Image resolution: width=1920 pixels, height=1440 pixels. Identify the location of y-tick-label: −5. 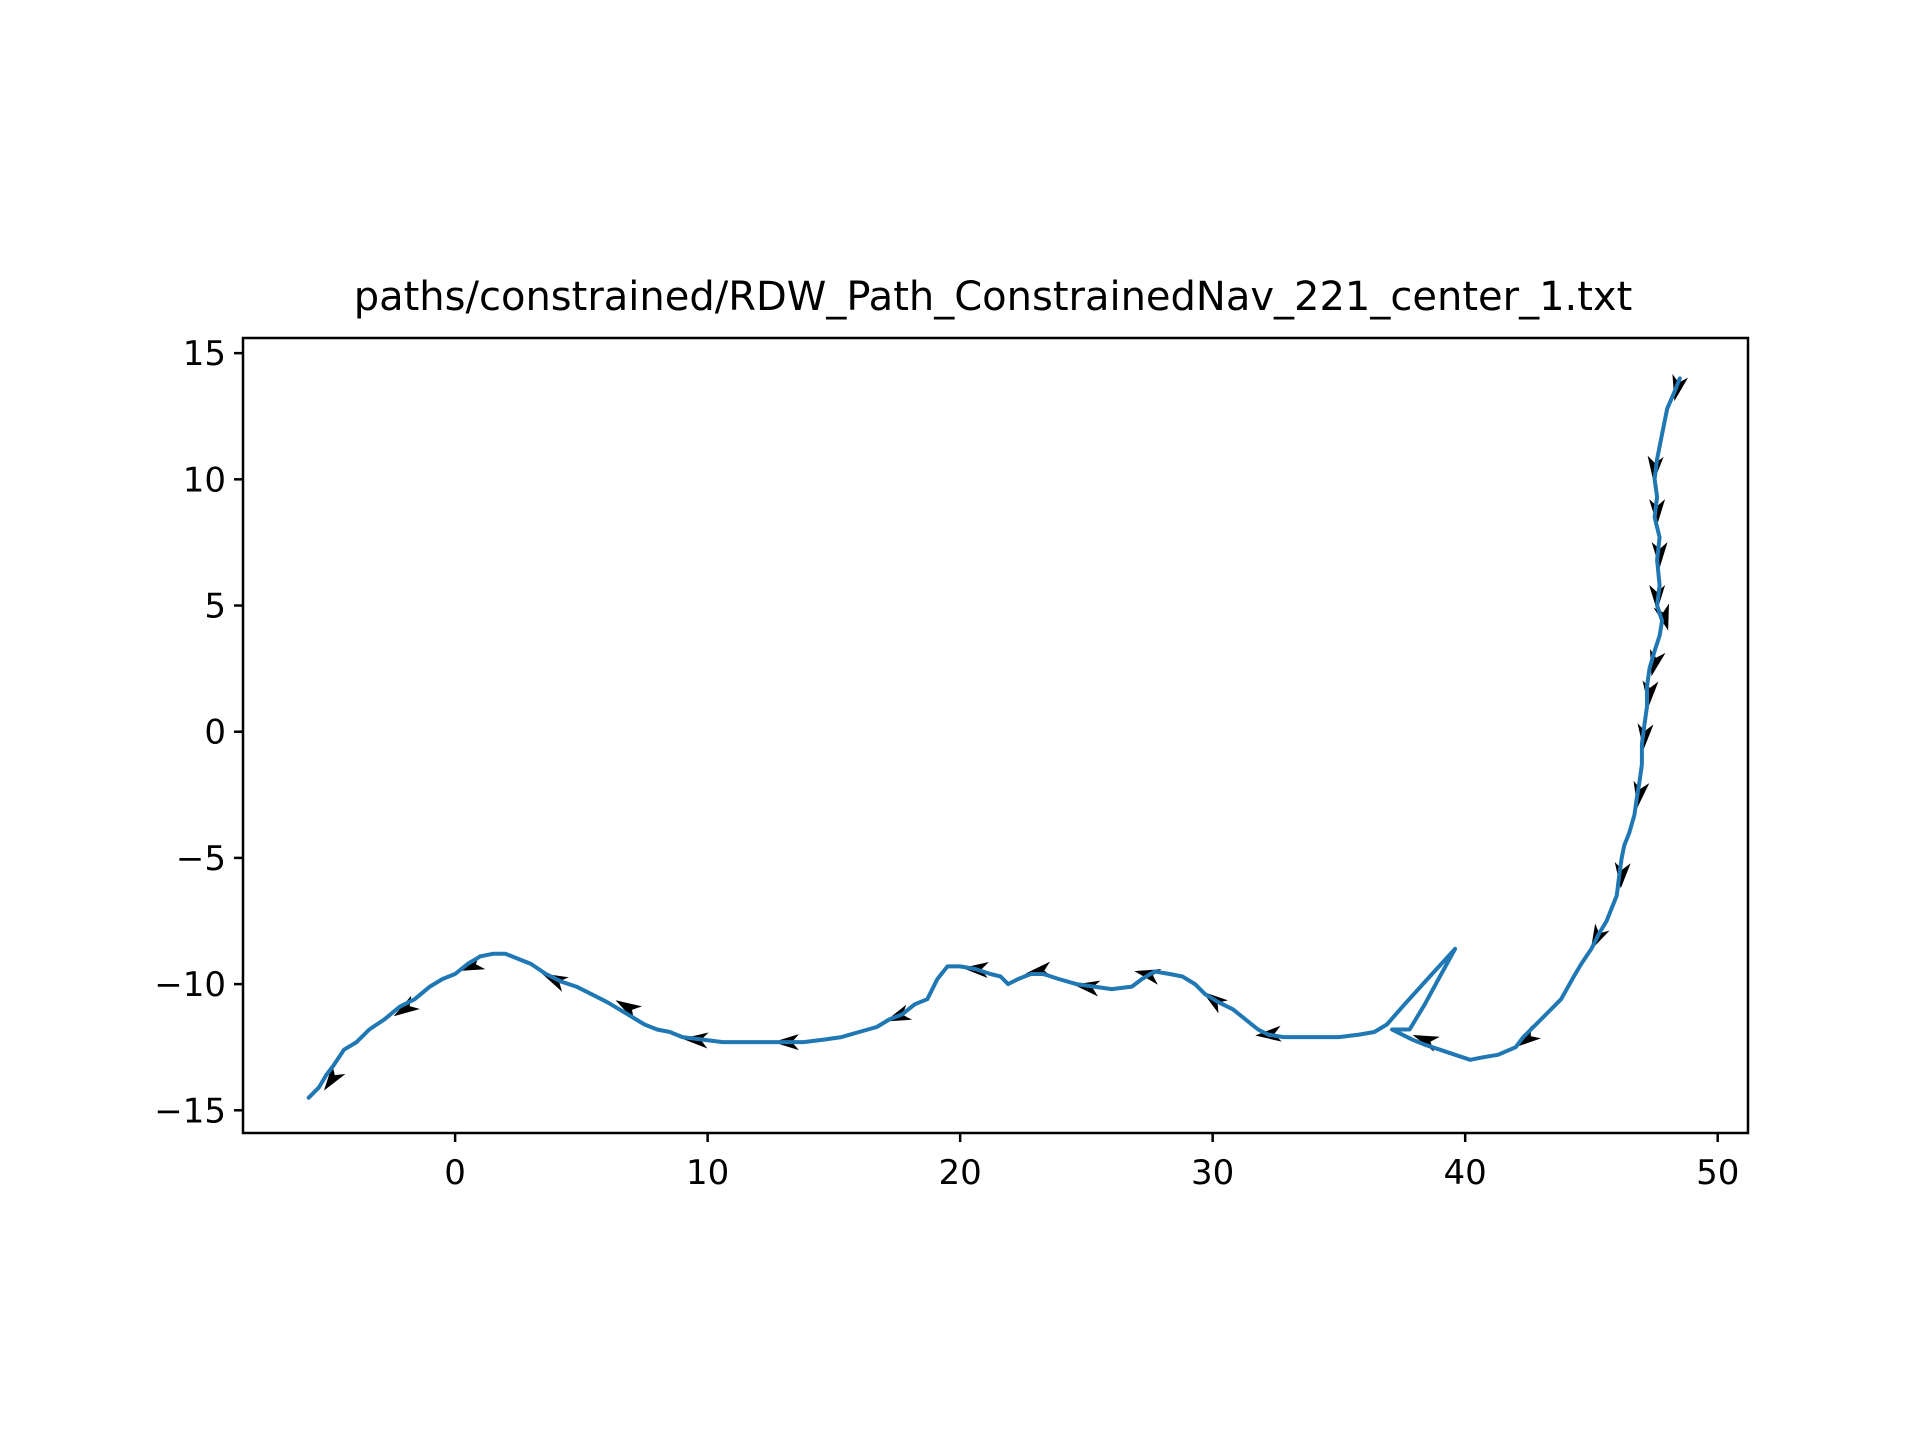
(201, 859).